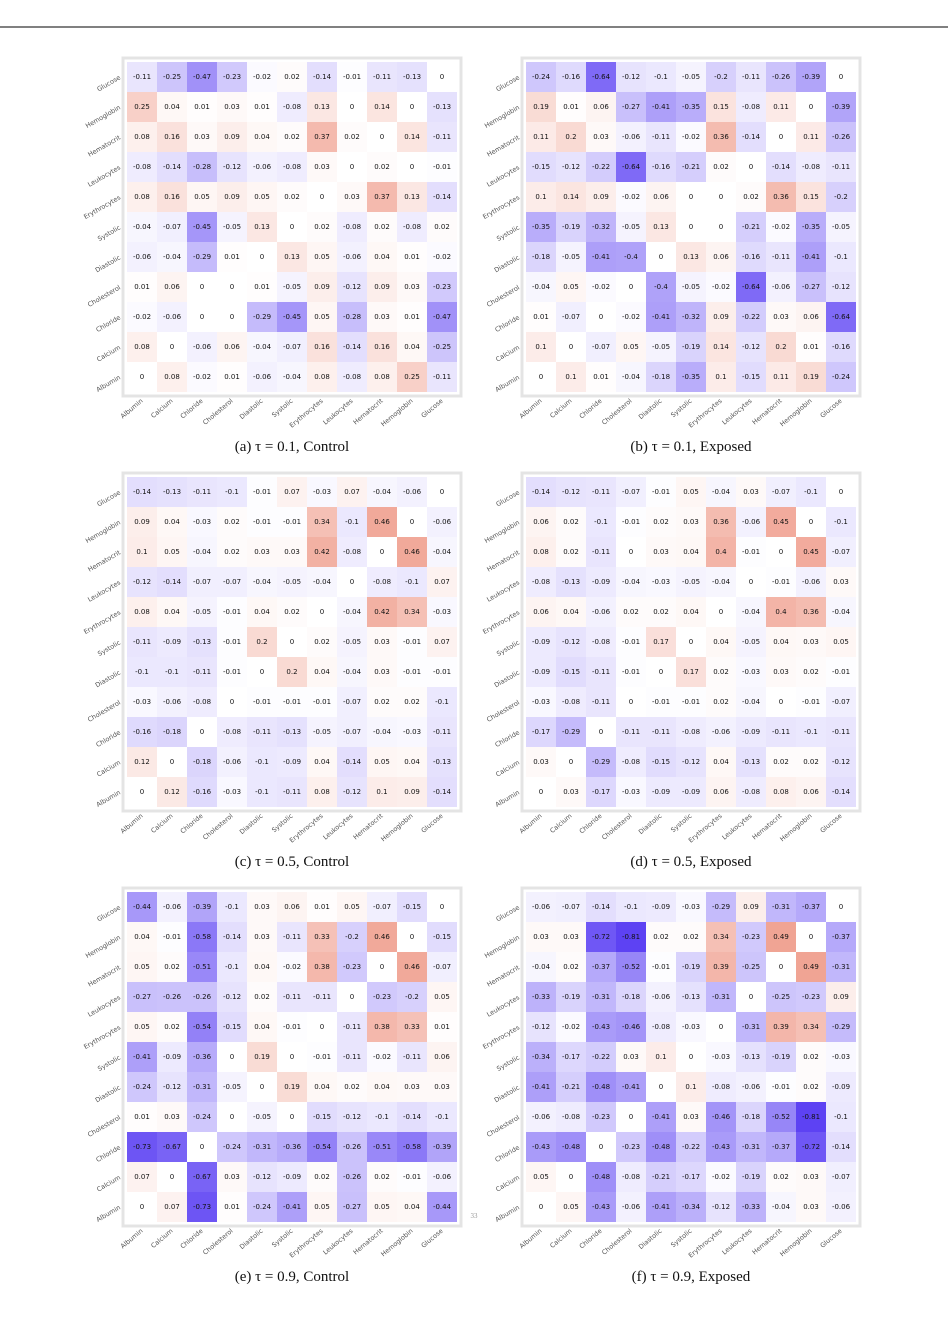  I want to click on cell-label: -0.54, so click(322, 1147).